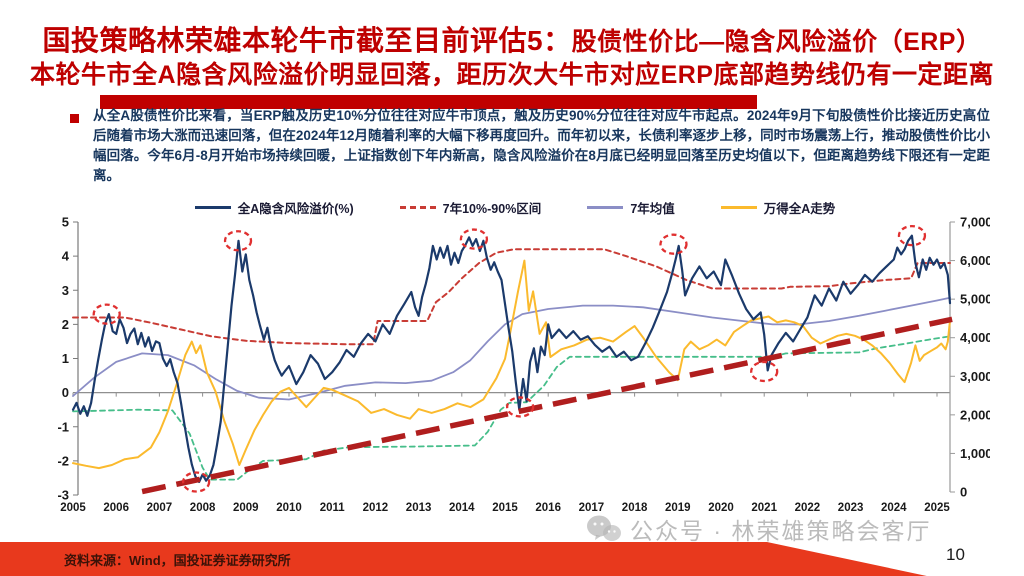 The image size is (1024, 576). I want to click on footer-band: 资料来源：Wind，国投证券证券研究所, so click(463, 559).